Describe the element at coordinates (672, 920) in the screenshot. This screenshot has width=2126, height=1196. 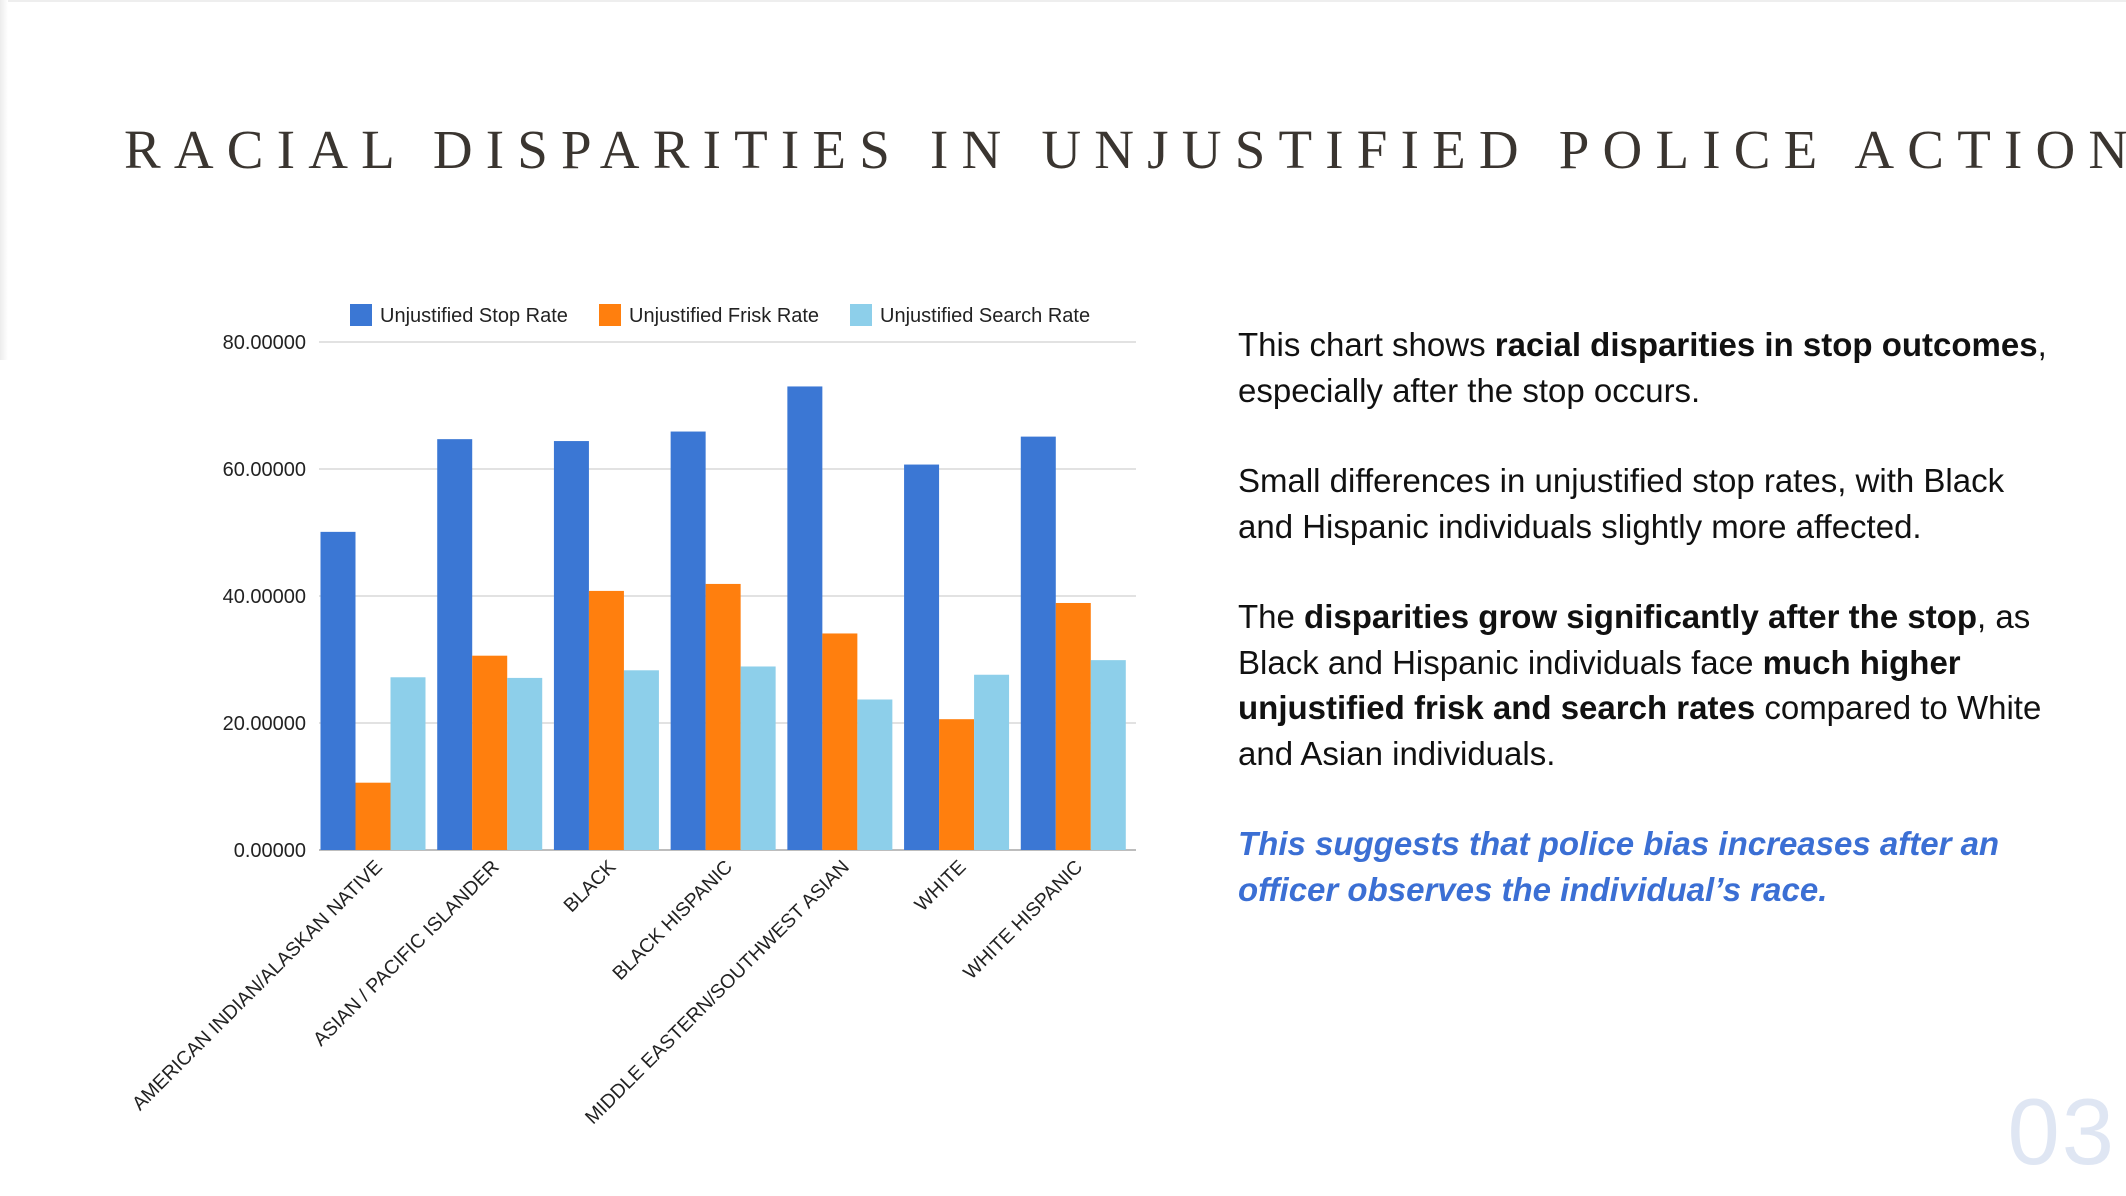
I see `x-tick-label: BLACK HISPANIC` at that location.